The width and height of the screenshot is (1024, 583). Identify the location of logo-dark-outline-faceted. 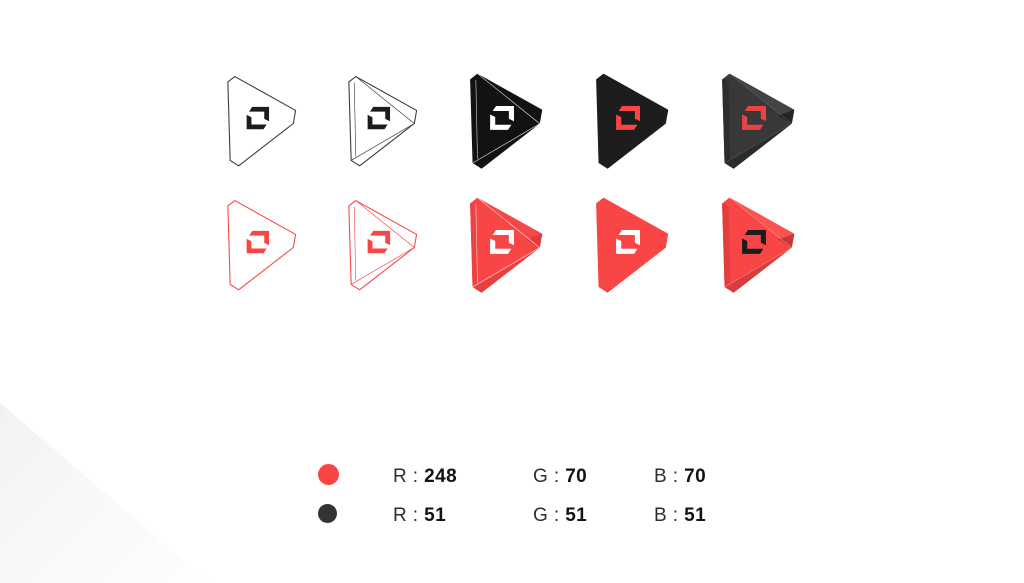
(383, 121).